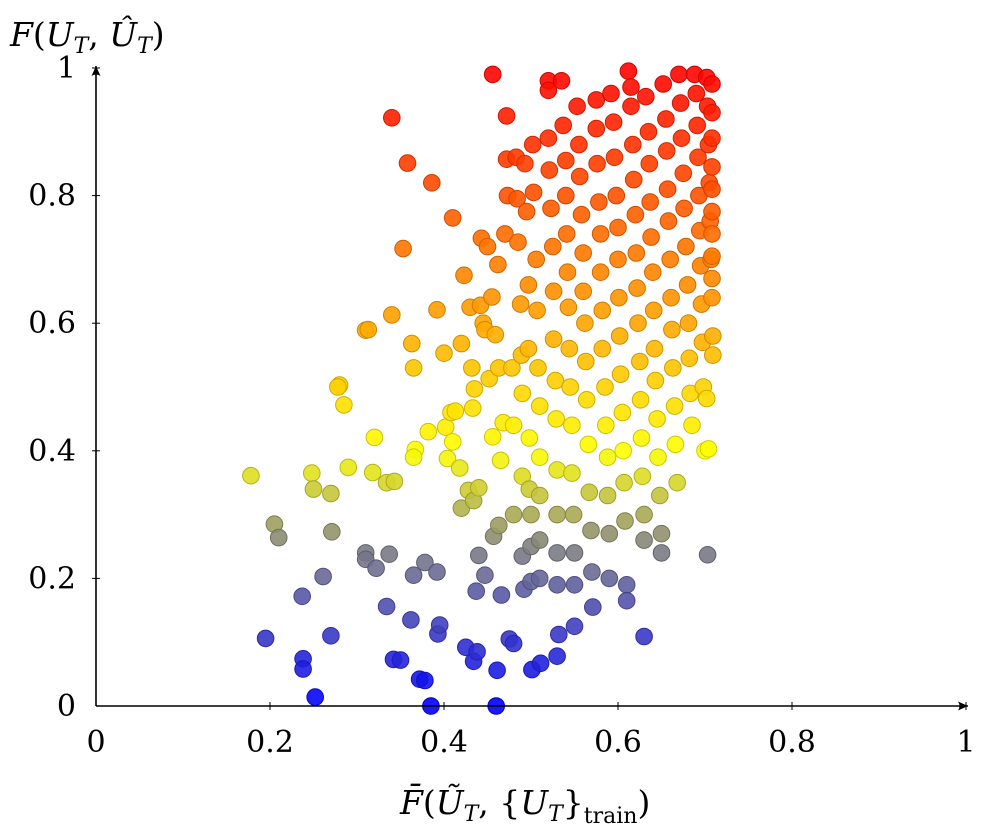 This screenshot has height=837, width=985. I want to click on y-tick-label: 0.4, so click(52, 451).